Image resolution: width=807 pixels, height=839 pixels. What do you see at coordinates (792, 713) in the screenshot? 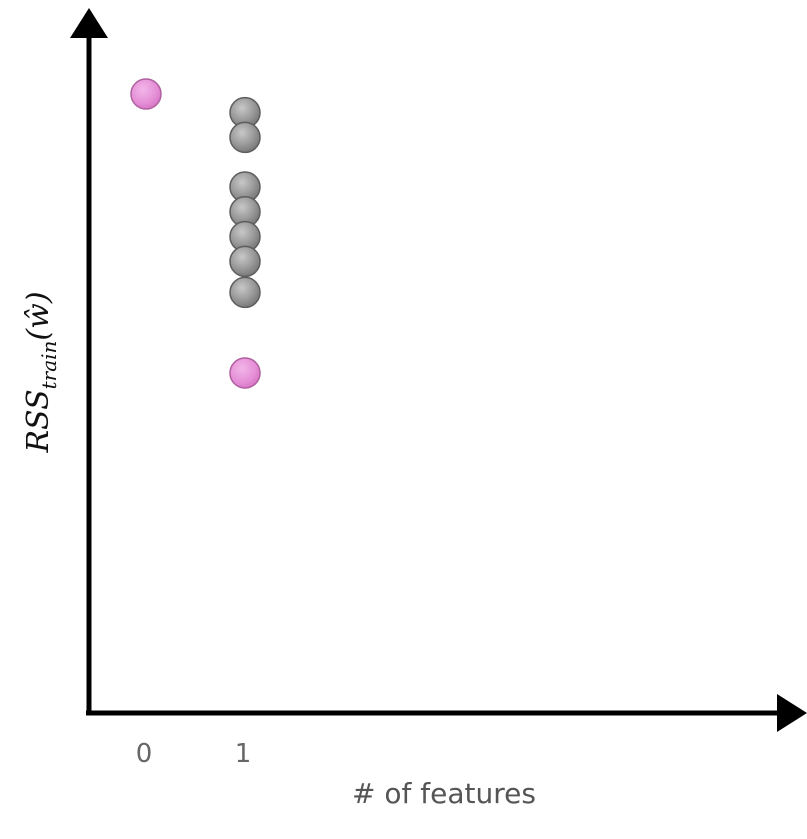
I see `x-axis-arrowhead` at bounding box center [792, 713].